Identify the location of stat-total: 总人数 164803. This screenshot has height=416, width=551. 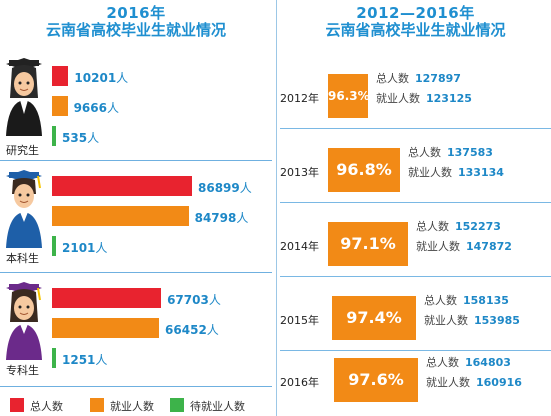
(468, 362).